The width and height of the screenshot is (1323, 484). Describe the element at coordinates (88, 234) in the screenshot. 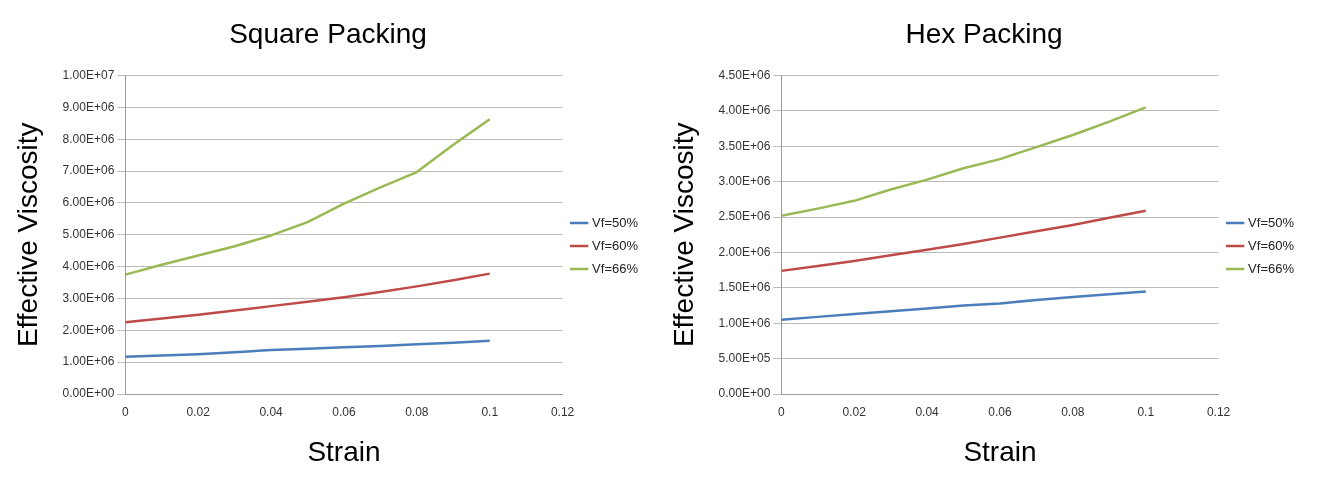

I see `y-tick-label: 5.00E+06` at that location.